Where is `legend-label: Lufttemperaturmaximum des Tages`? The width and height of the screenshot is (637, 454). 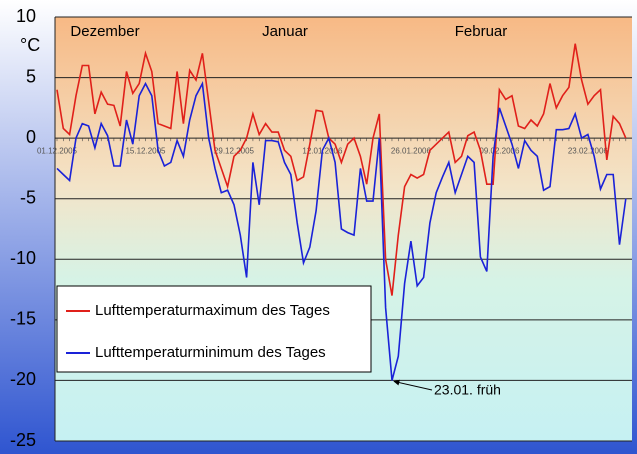
legend-label: Lufttemperaturmaximum des Tages is located at coordinates (212, 310).